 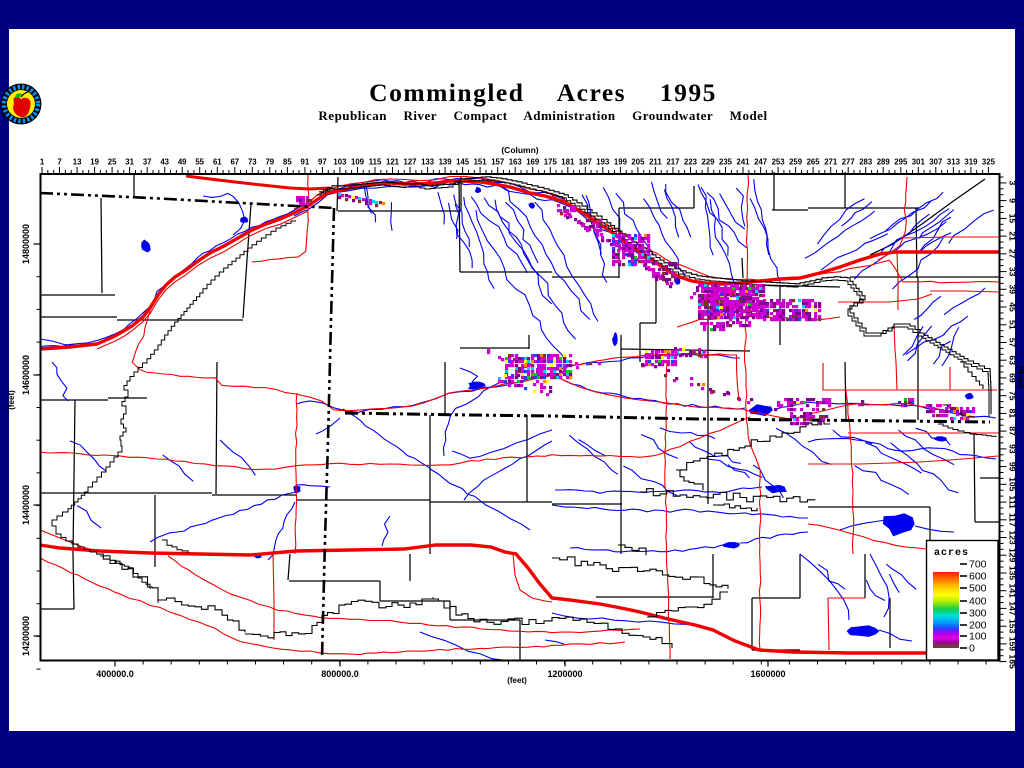 I want to click on svg-text: 145, so click(x=463, y=162).